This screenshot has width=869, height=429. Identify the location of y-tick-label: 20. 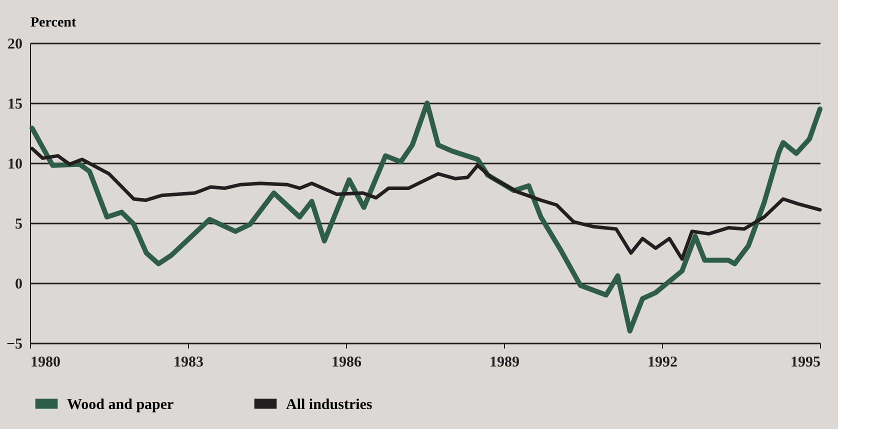
(15, 44).